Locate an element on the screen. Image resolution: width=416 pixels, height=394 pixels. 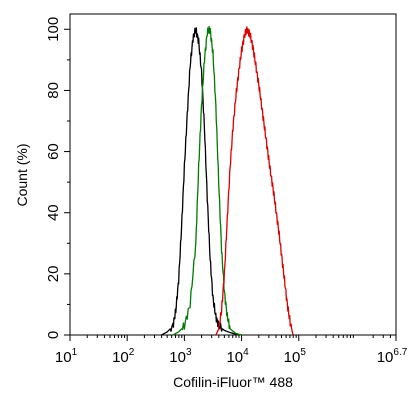
y-tick-label: 60 is located at coordinates (53, 151).